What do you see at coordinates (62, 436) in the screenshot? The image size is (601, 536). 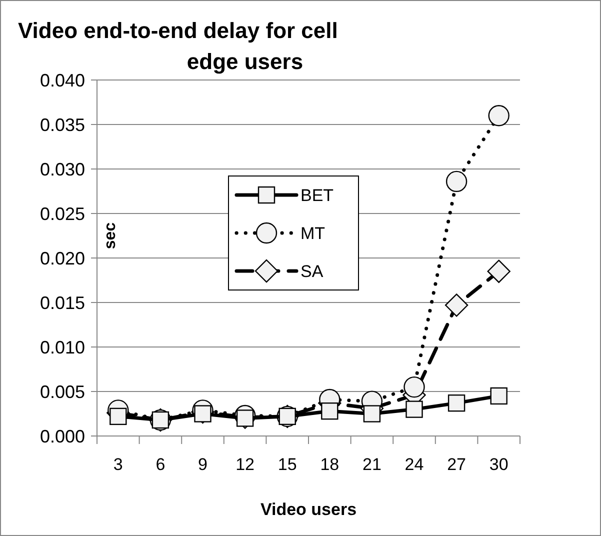 I see `y-tick-label: 0.000` at bounding box center [62, 436].